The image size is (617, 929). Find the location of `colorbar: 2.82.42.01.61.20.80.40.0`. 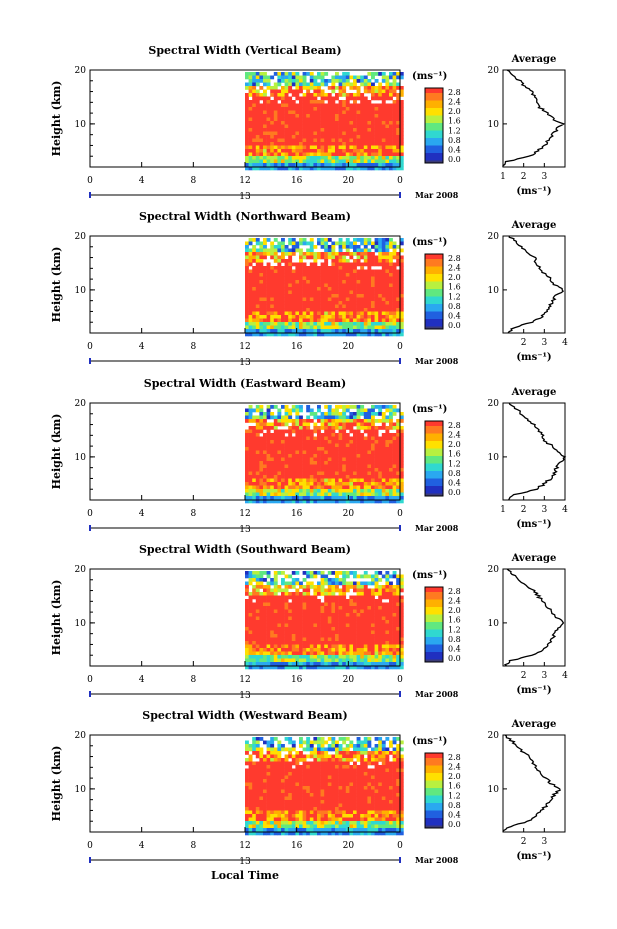

colorbar: 2.82.42.01.61.20.80.40.0 is located at coordinates (442, 624).